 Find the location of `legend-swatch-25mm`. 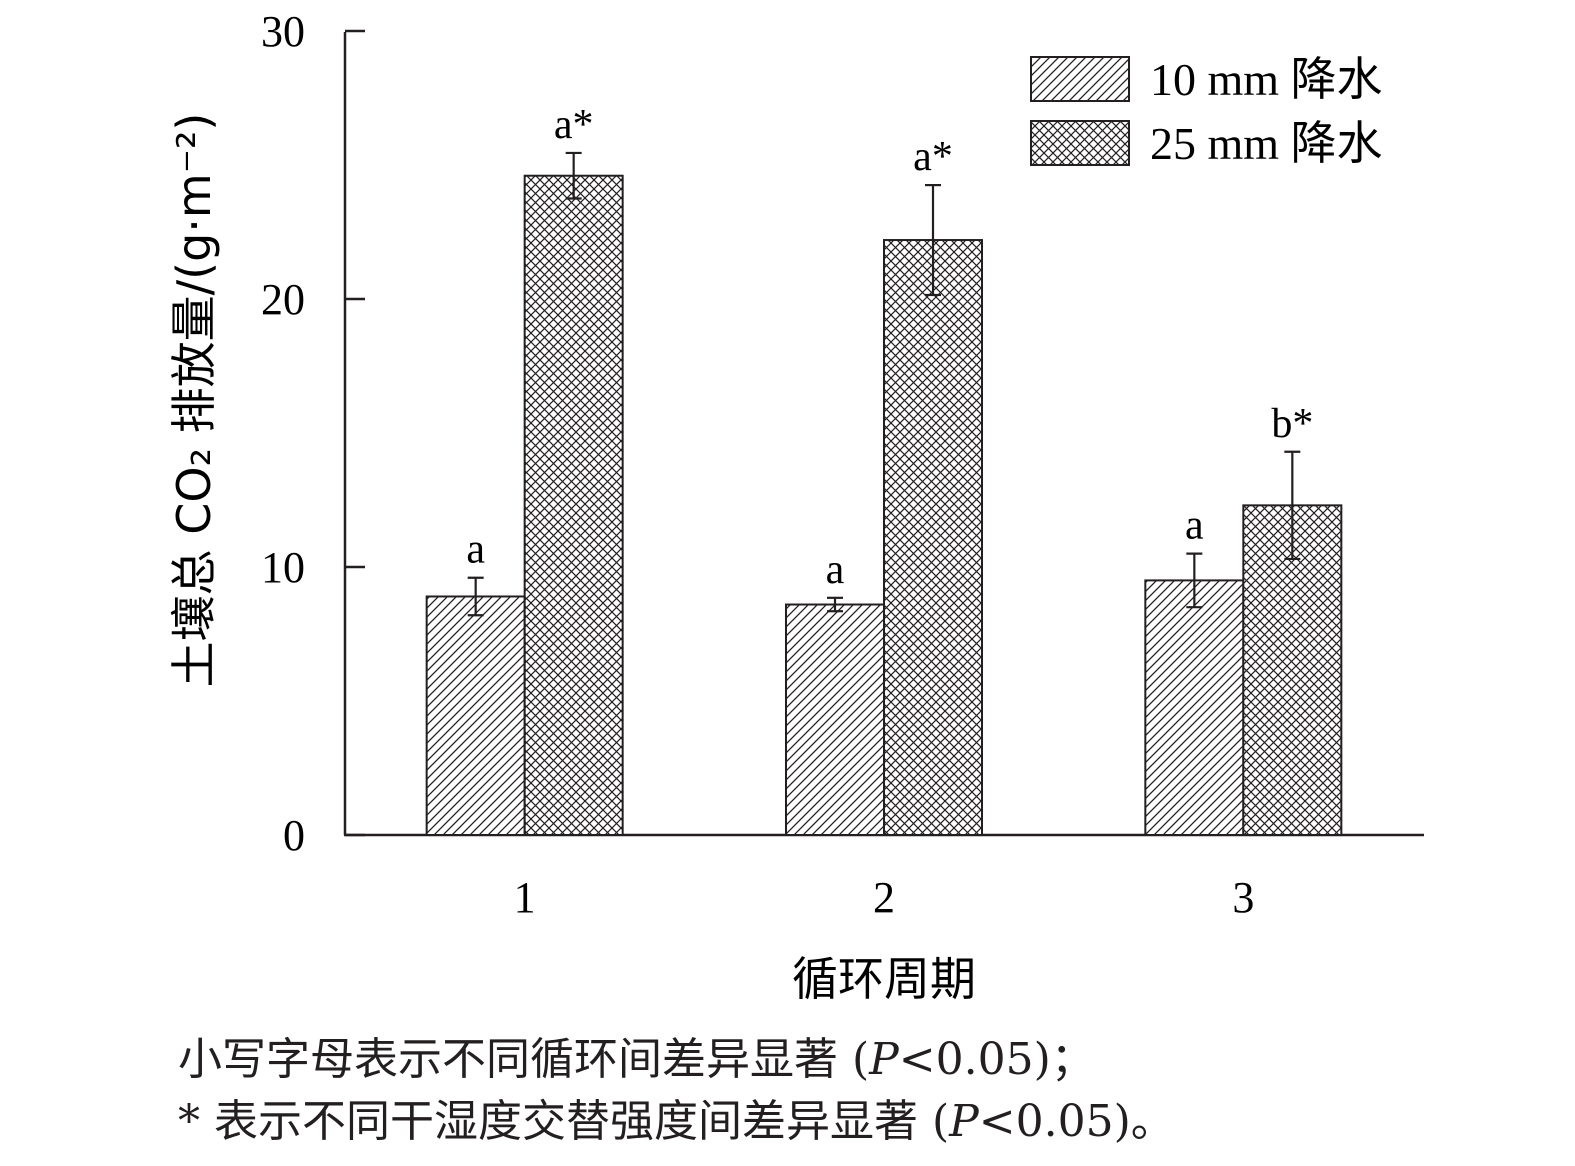

legend-swatch-25mm is located at coordinates (1080, 143).